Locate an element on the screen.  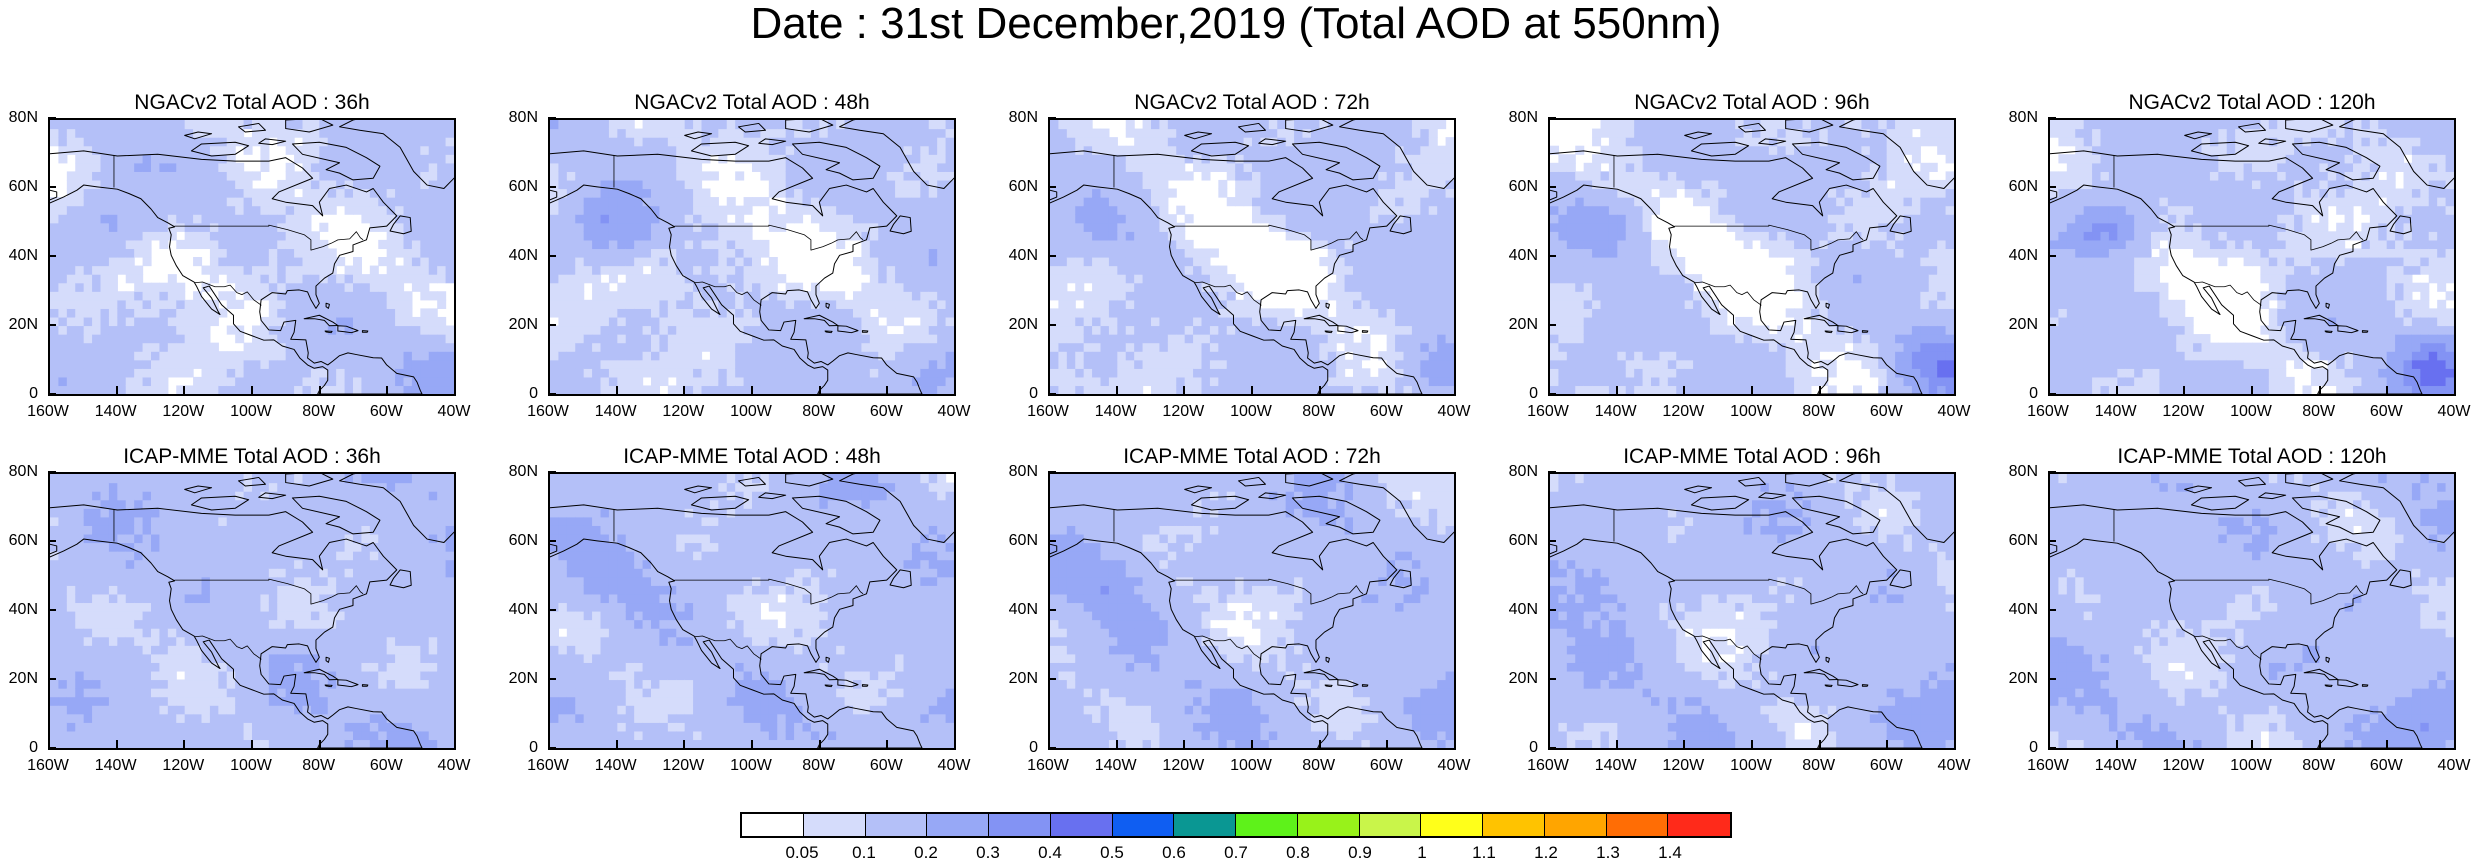
colorbar-label: 1.1 is located at coordinates (1484, 852).